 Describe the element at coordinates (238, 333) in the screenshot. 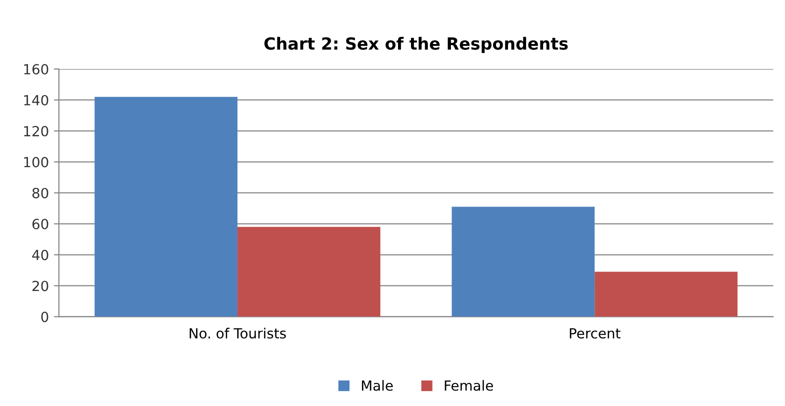

I see `x-tick-label: No. of Tourists` at that location.